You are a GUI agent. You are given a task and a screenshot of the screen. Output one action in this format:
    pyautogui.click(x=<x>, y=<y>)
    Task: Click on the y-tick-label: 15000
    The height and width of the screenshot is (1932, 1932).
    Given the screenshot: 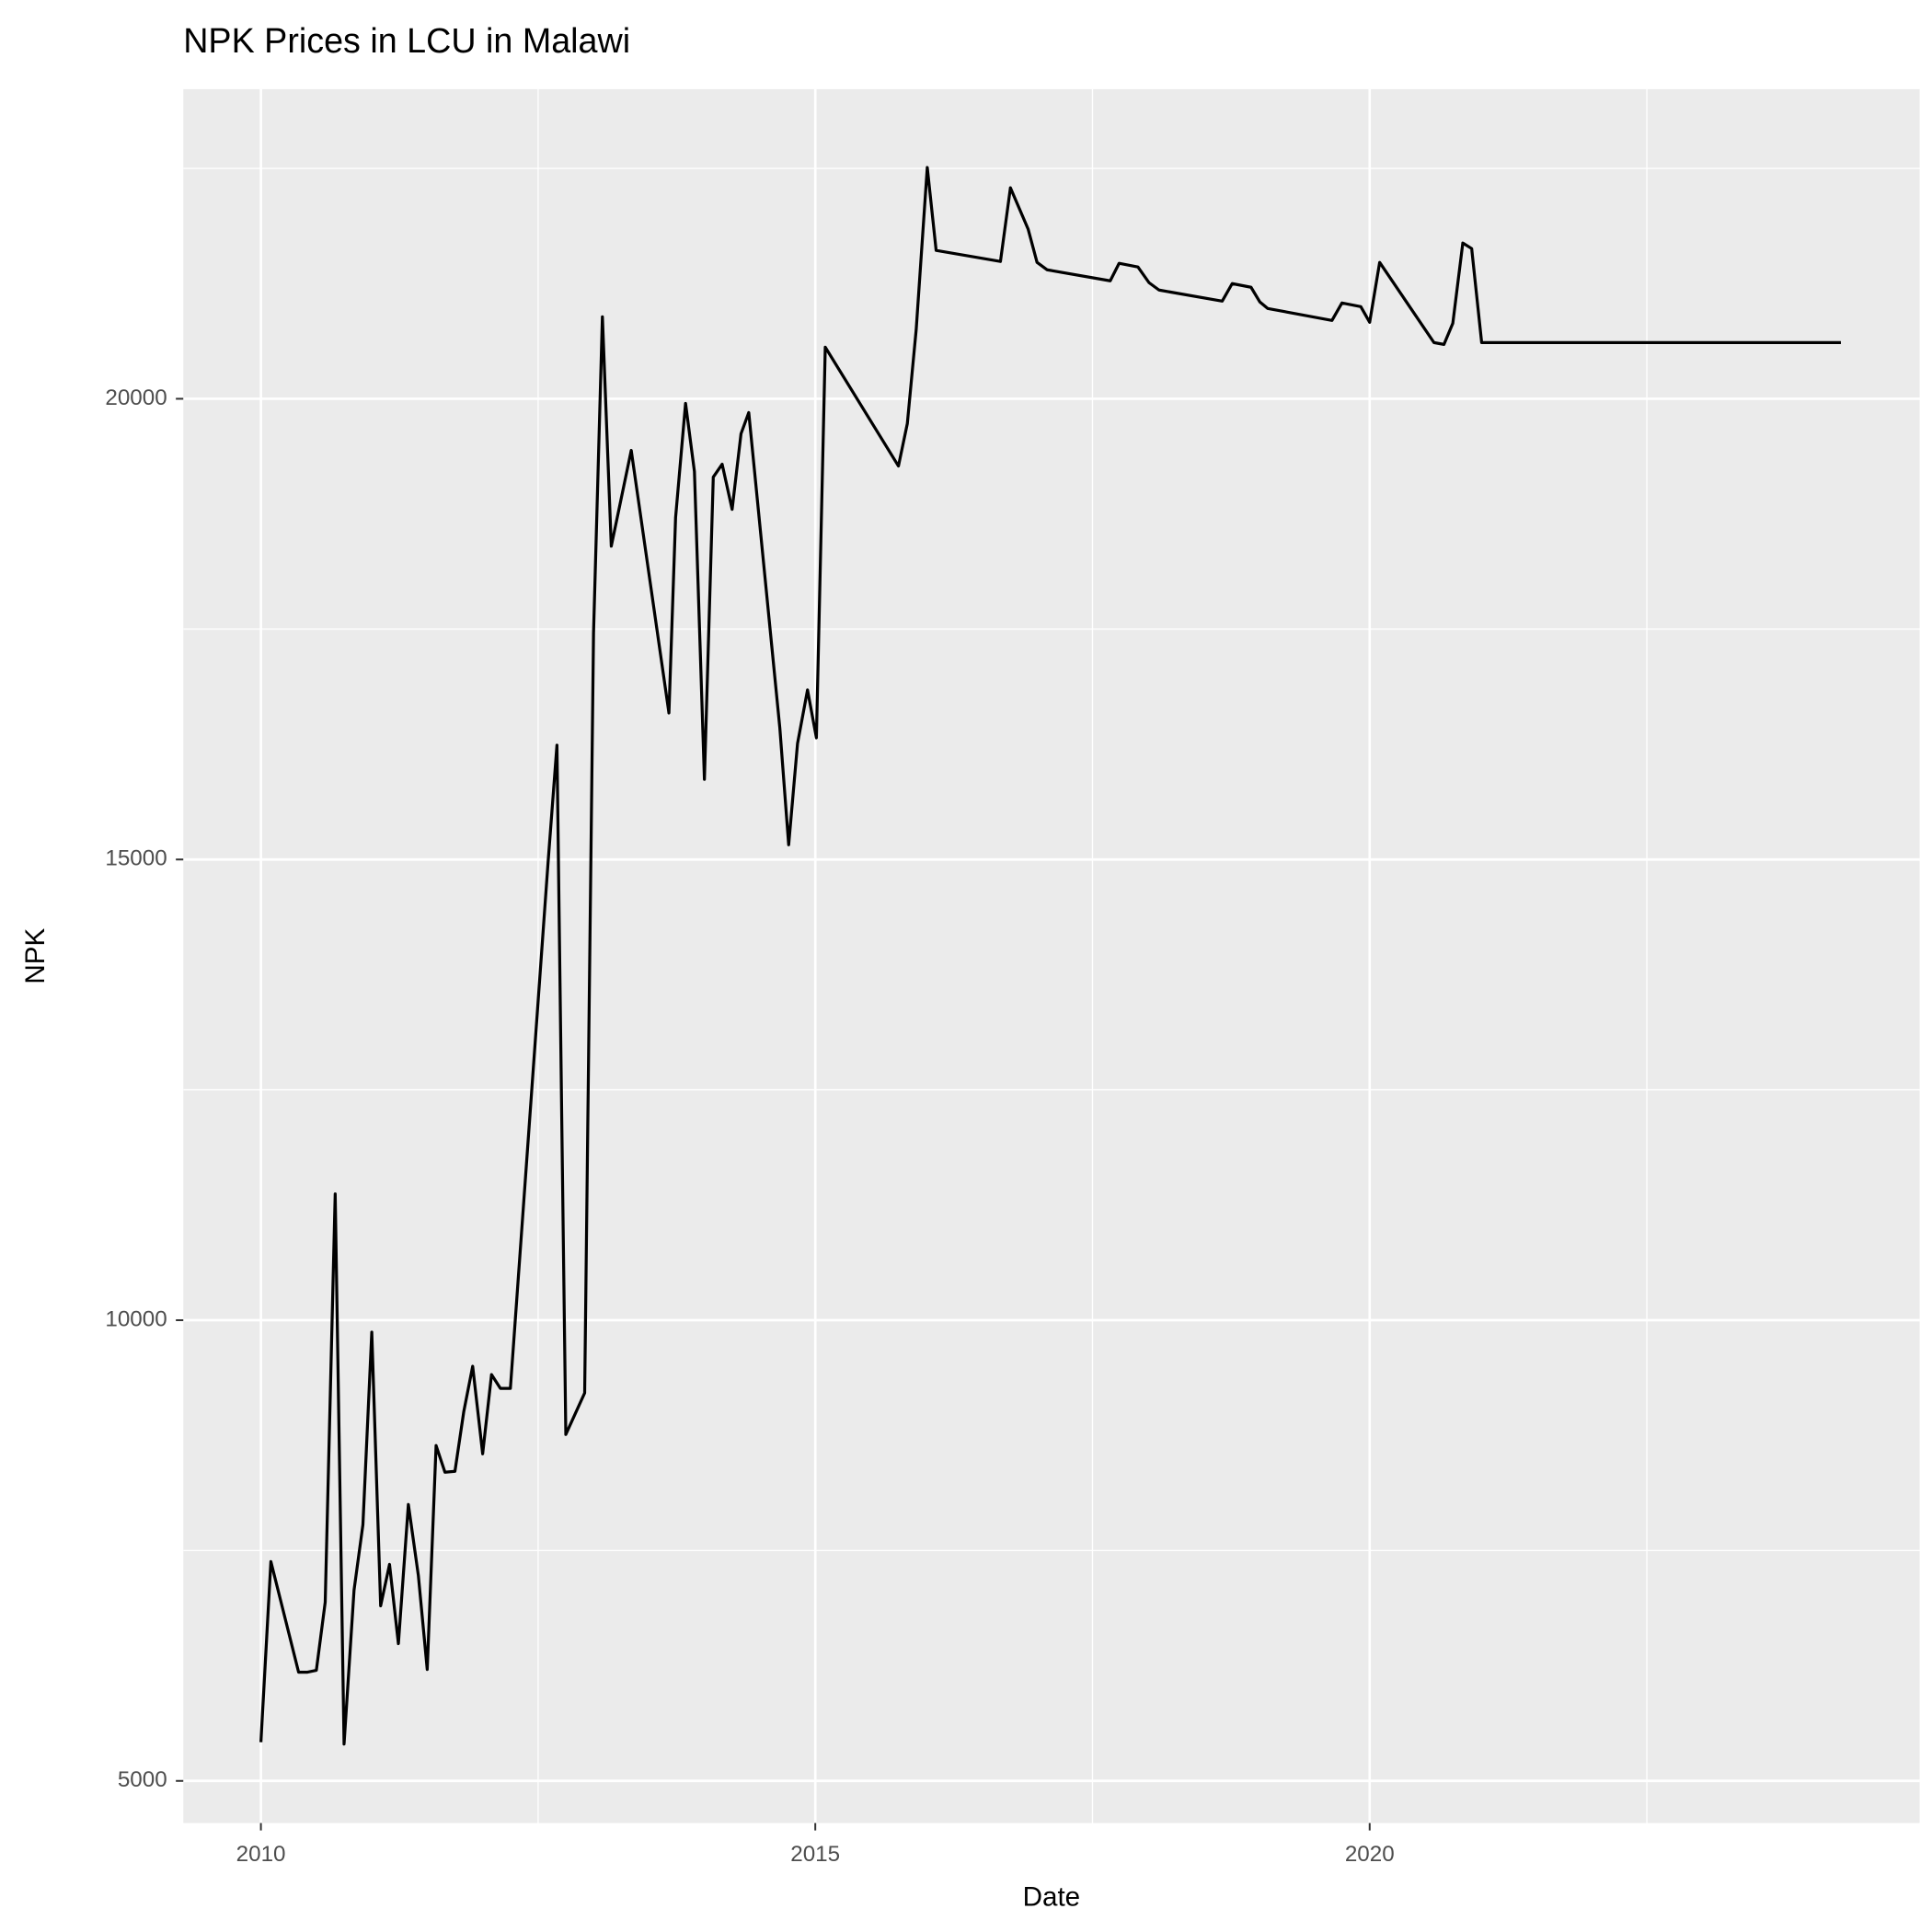 What is the action you would take?
    pyautogui.click(x=136, y=858)
    